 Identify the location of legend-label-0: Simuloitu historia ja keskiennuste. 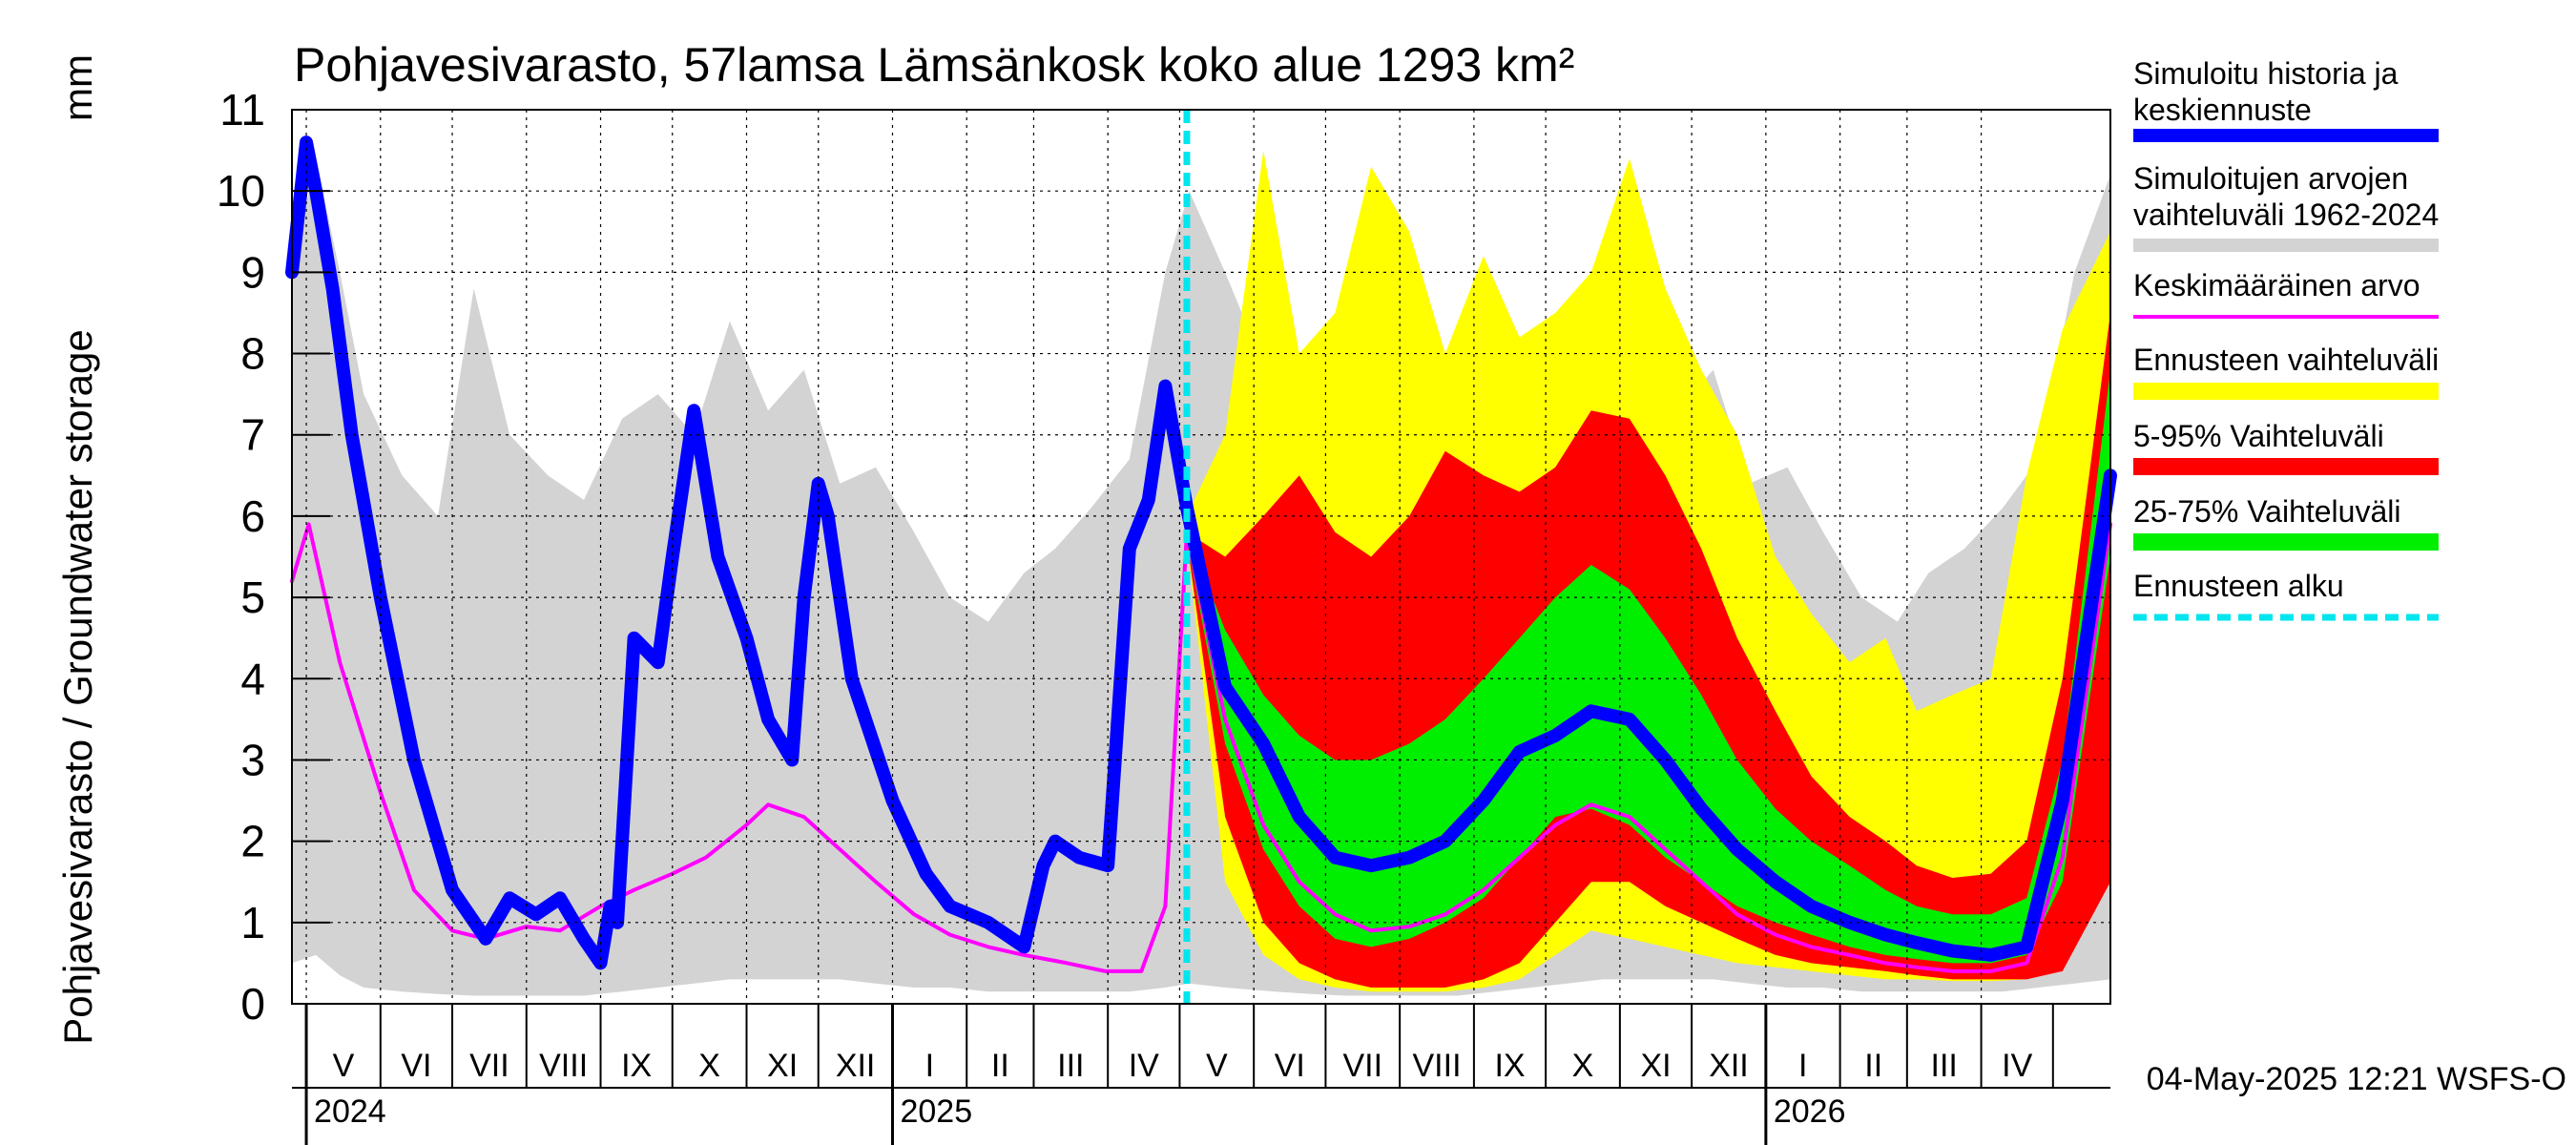
(2266, 92).